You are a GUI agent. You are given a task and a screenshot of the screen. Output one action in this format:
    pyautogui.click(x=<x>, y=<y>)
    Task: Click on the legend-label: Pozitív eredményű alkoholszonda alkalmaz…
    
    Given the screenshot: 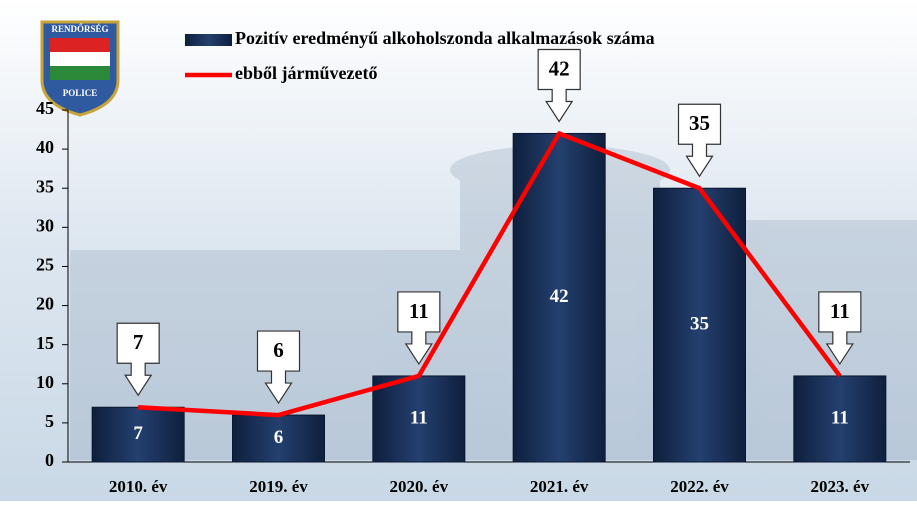 What is the action you would take?
    pyautogui.click(x=445, y=38)
    